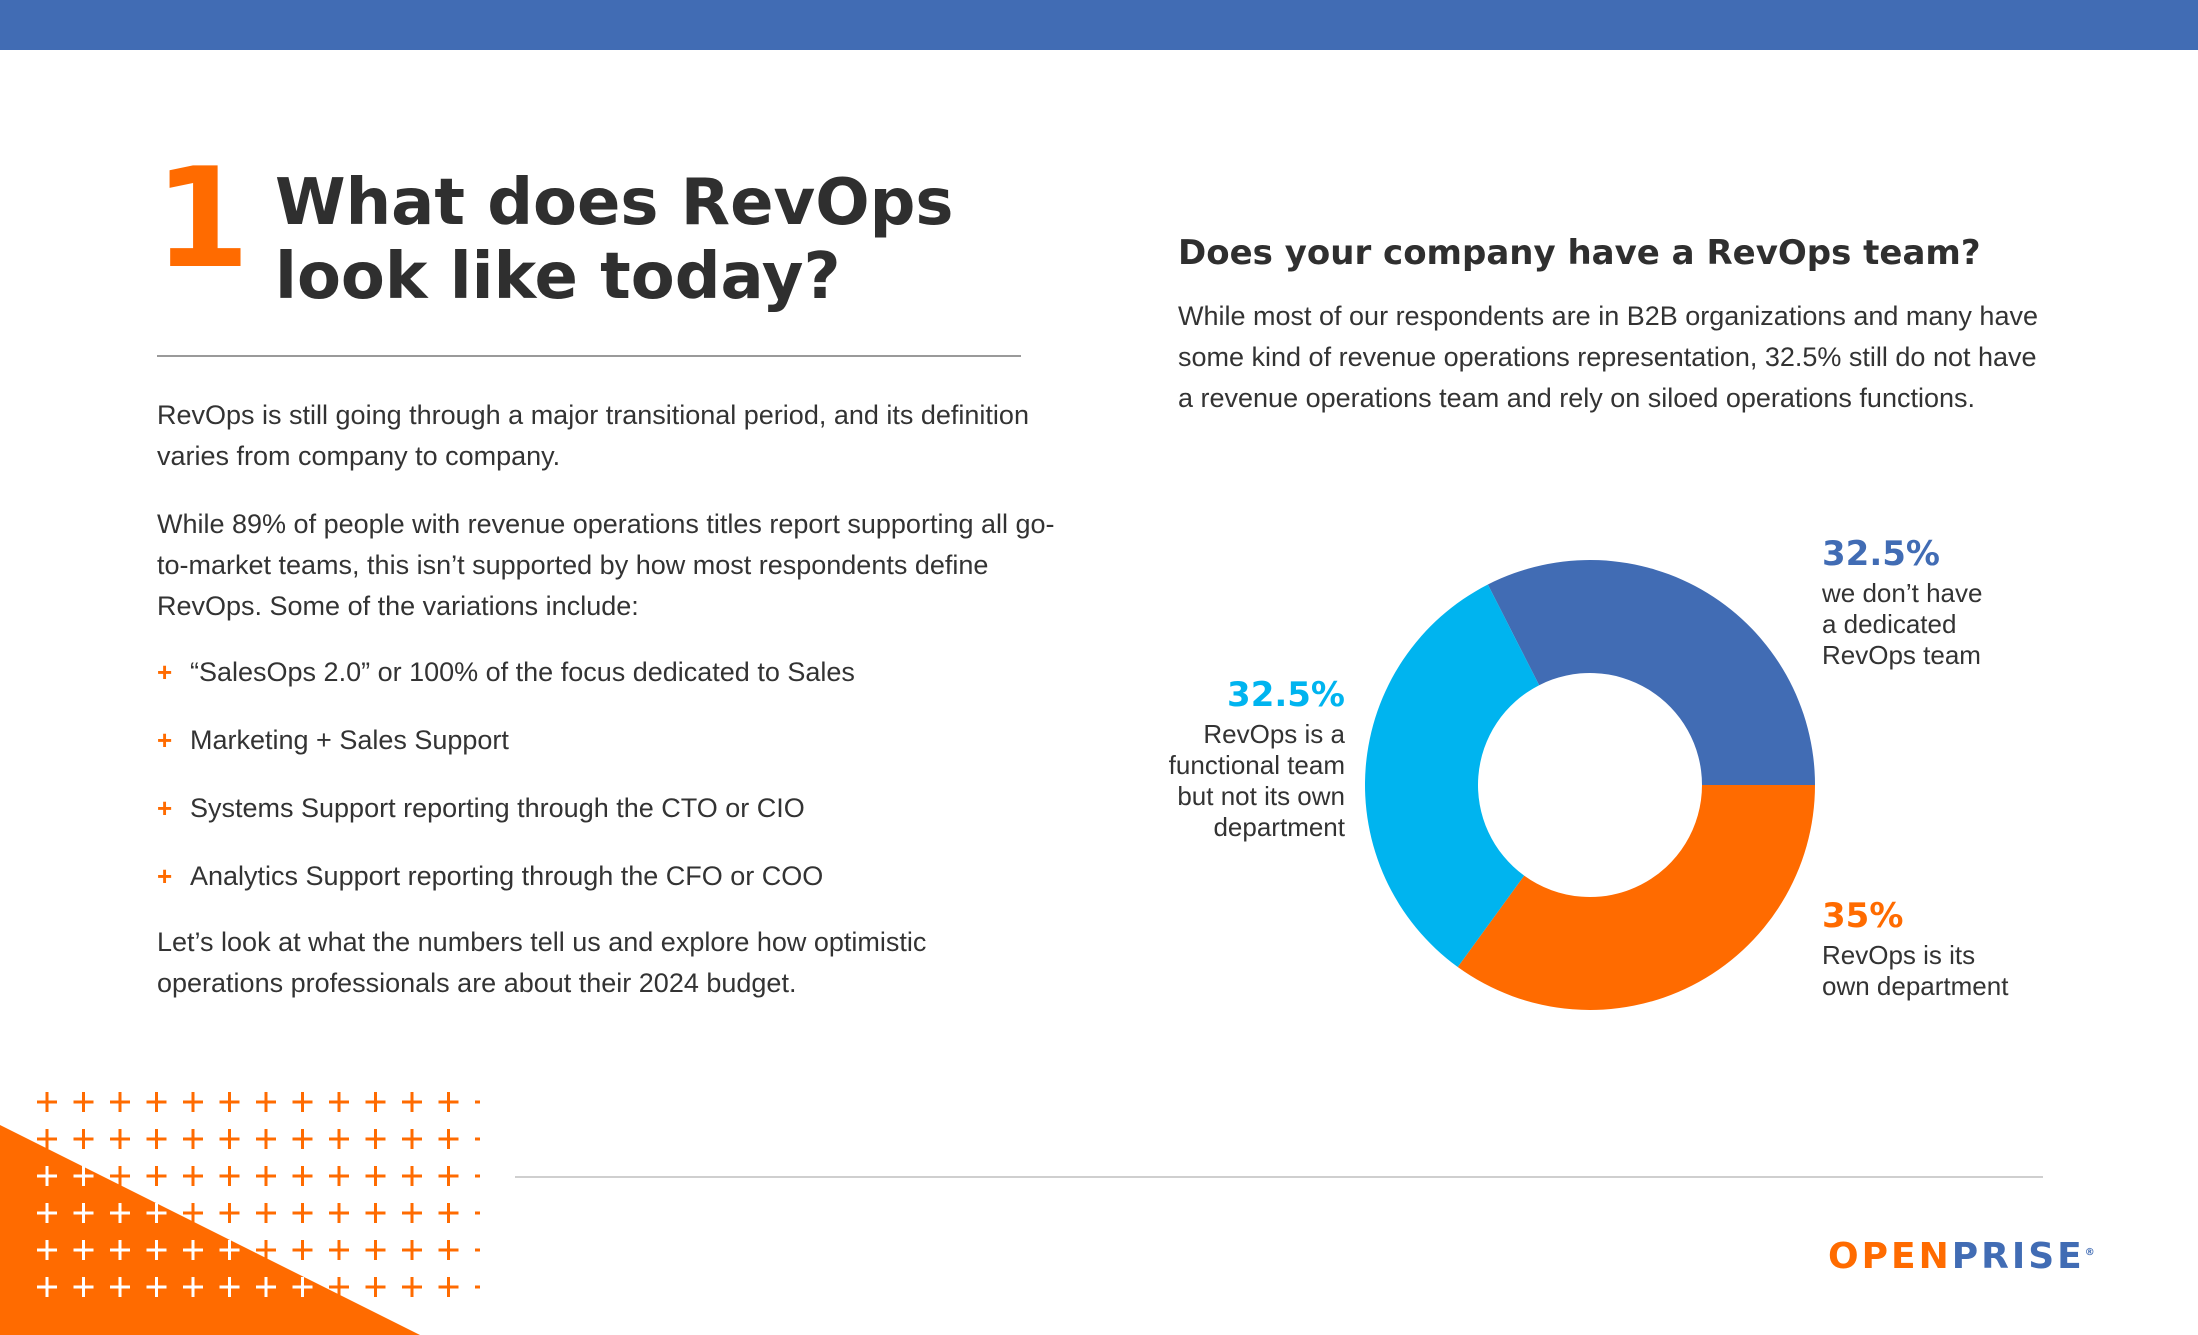 This screenshot has height=1335, width=2198. I want to click on slice-description-line: own department, so click(1915, 986).